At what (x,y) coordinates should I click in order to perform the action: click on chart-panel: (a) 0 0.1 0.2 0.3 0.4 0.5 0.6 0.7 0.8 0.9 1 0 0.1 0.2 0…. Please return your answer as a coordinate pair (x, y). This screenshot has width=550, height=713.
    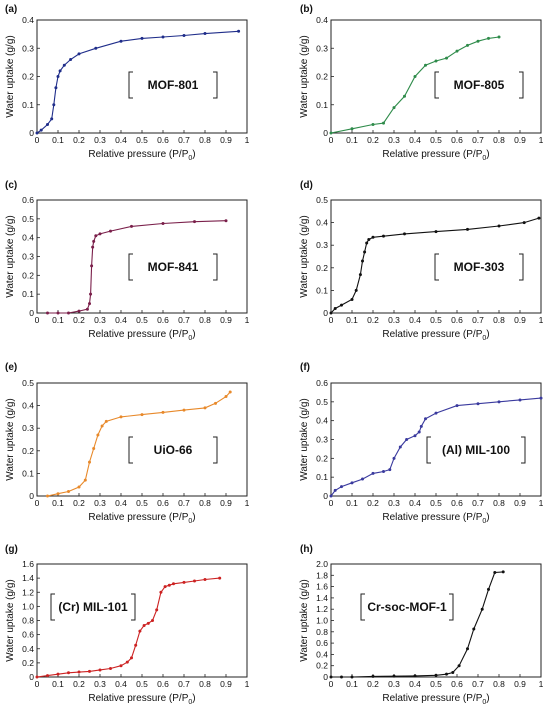
    Looking at the image, I should click on (127, 83).